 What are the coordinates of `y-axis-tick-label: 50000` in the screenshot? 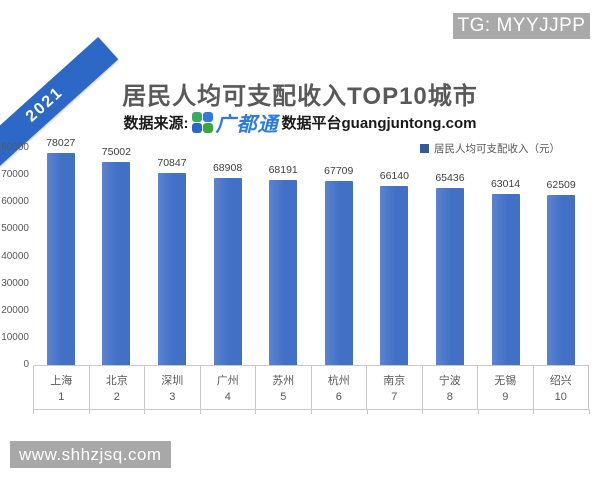 It's located at (15, 229).